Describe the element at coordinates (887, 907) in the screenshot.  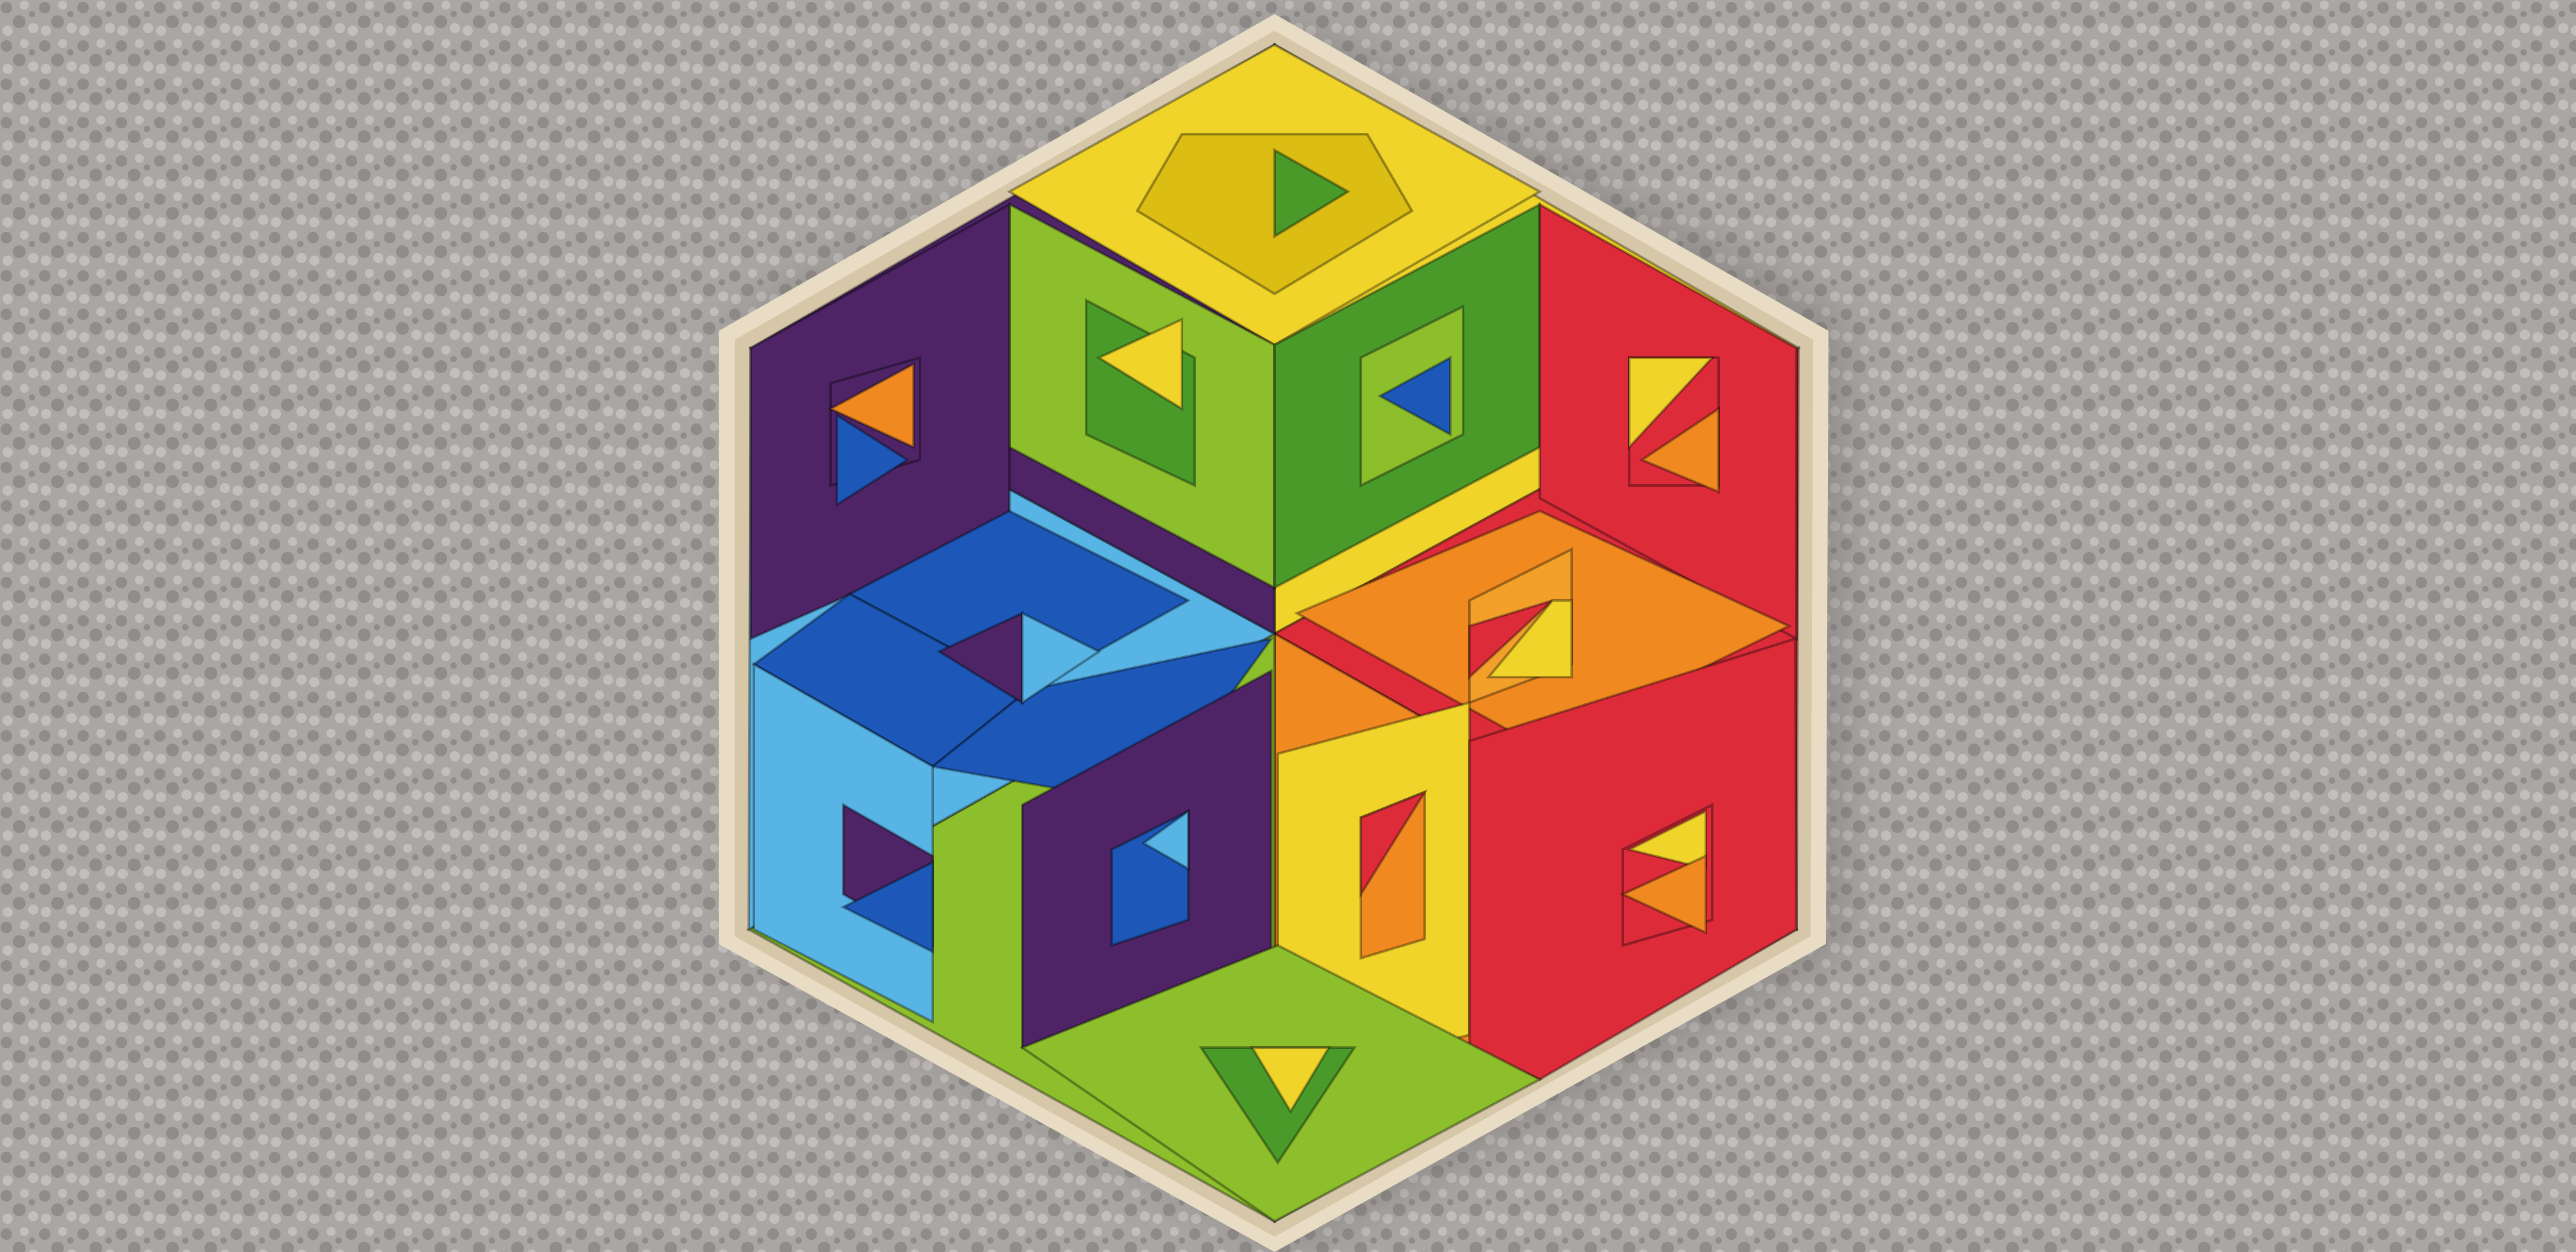
I see `blue-triangle-sky` at that location.